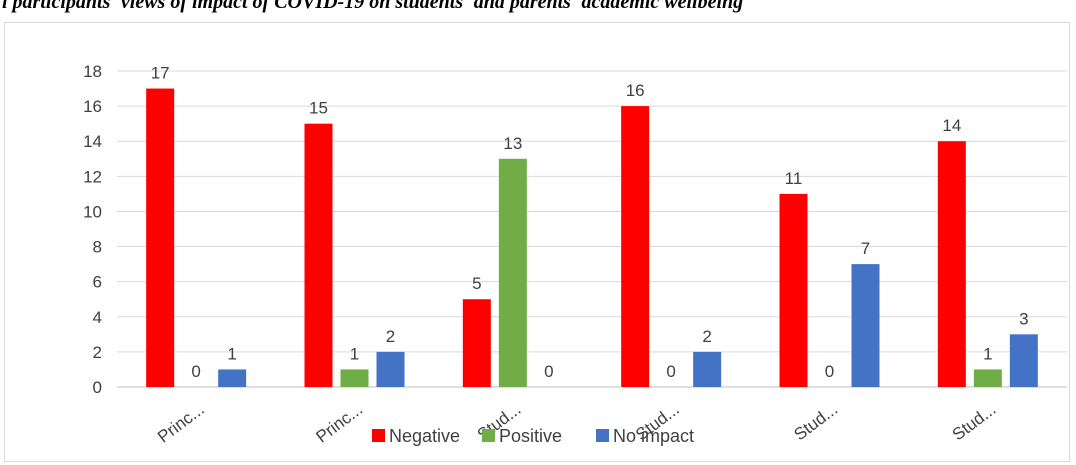 This screenshot has width=1076, height=465. I want to click on y-tick-label: 18, so click(92, 71).